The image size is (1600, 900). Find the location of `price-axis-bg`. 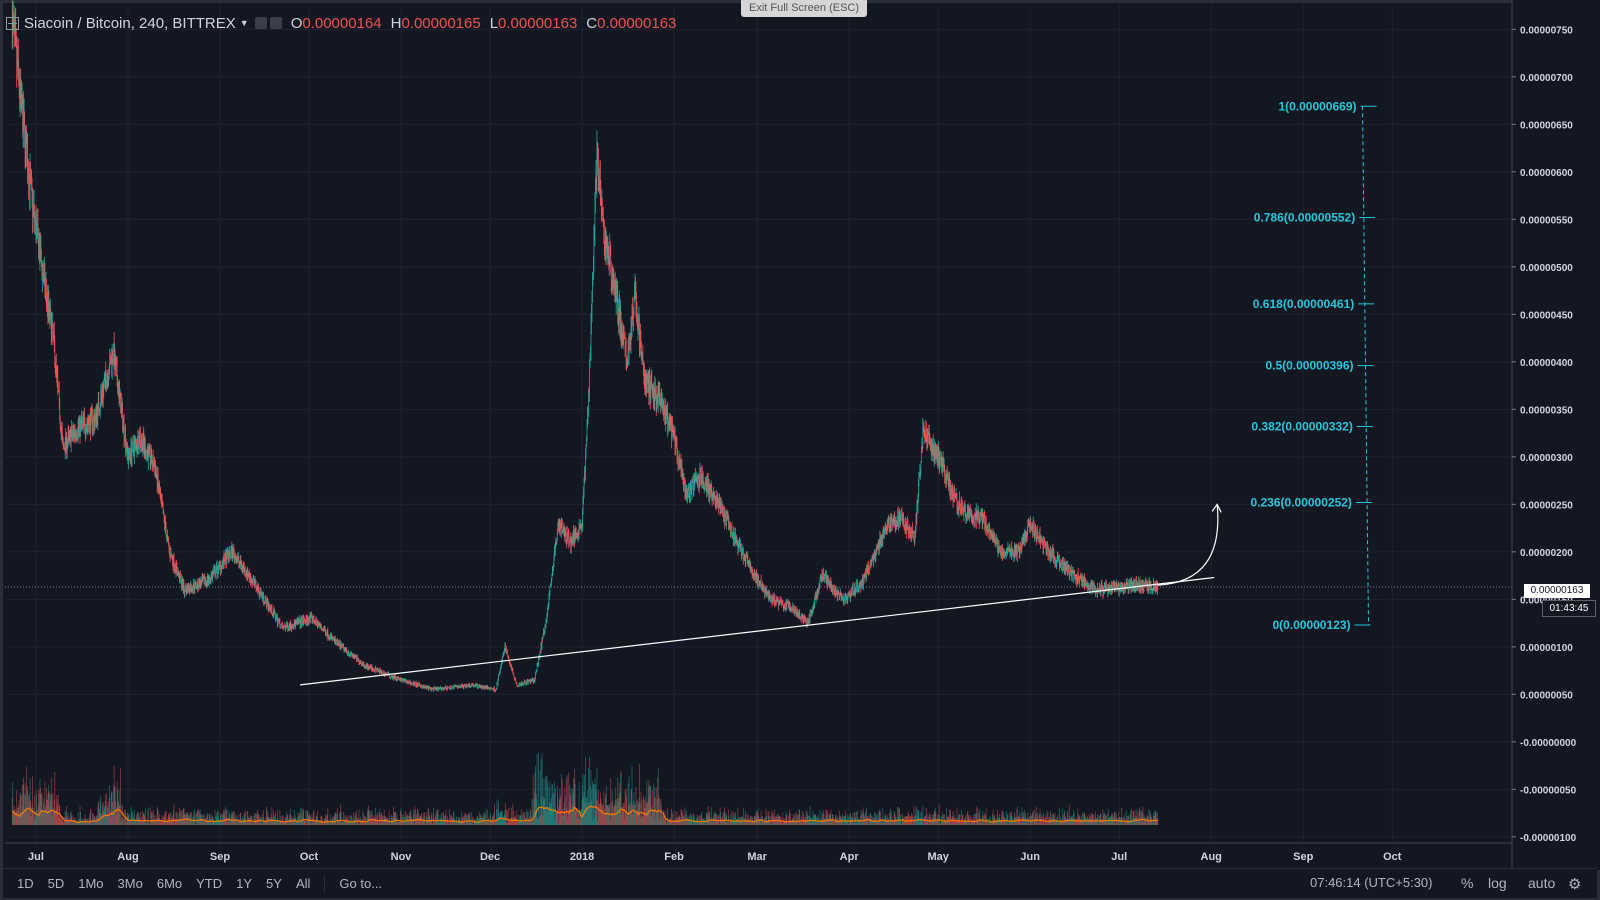

price-axis-bg is located at coordinates (1556, 435).